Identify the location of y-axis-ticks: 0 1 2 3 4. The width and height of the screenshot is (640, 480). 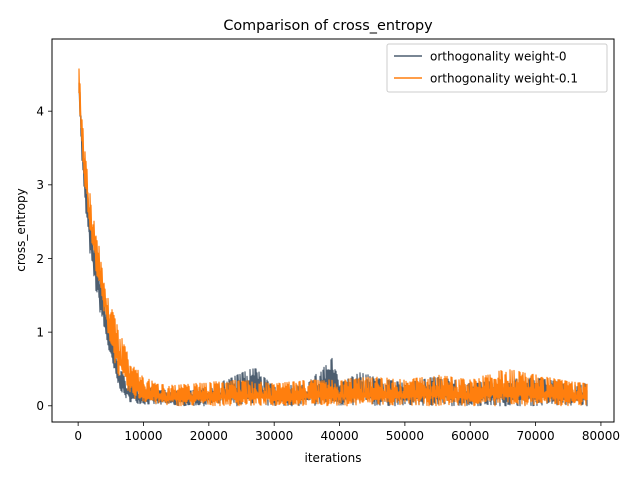
(44, 258).